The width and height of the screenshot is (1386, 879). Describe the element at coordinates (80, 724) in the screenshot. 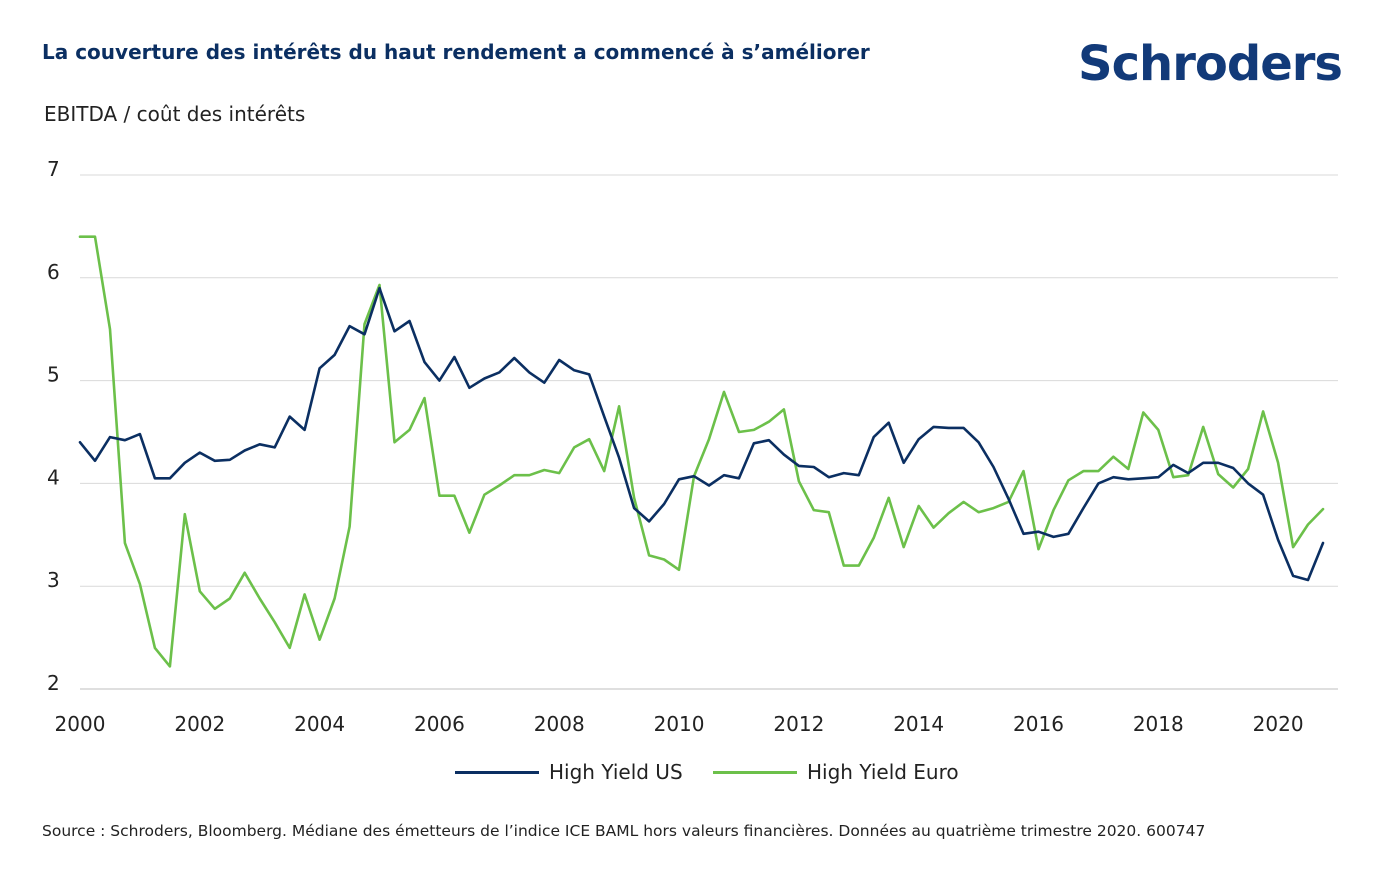

I see `x-tick-2000: 2000` at that location.